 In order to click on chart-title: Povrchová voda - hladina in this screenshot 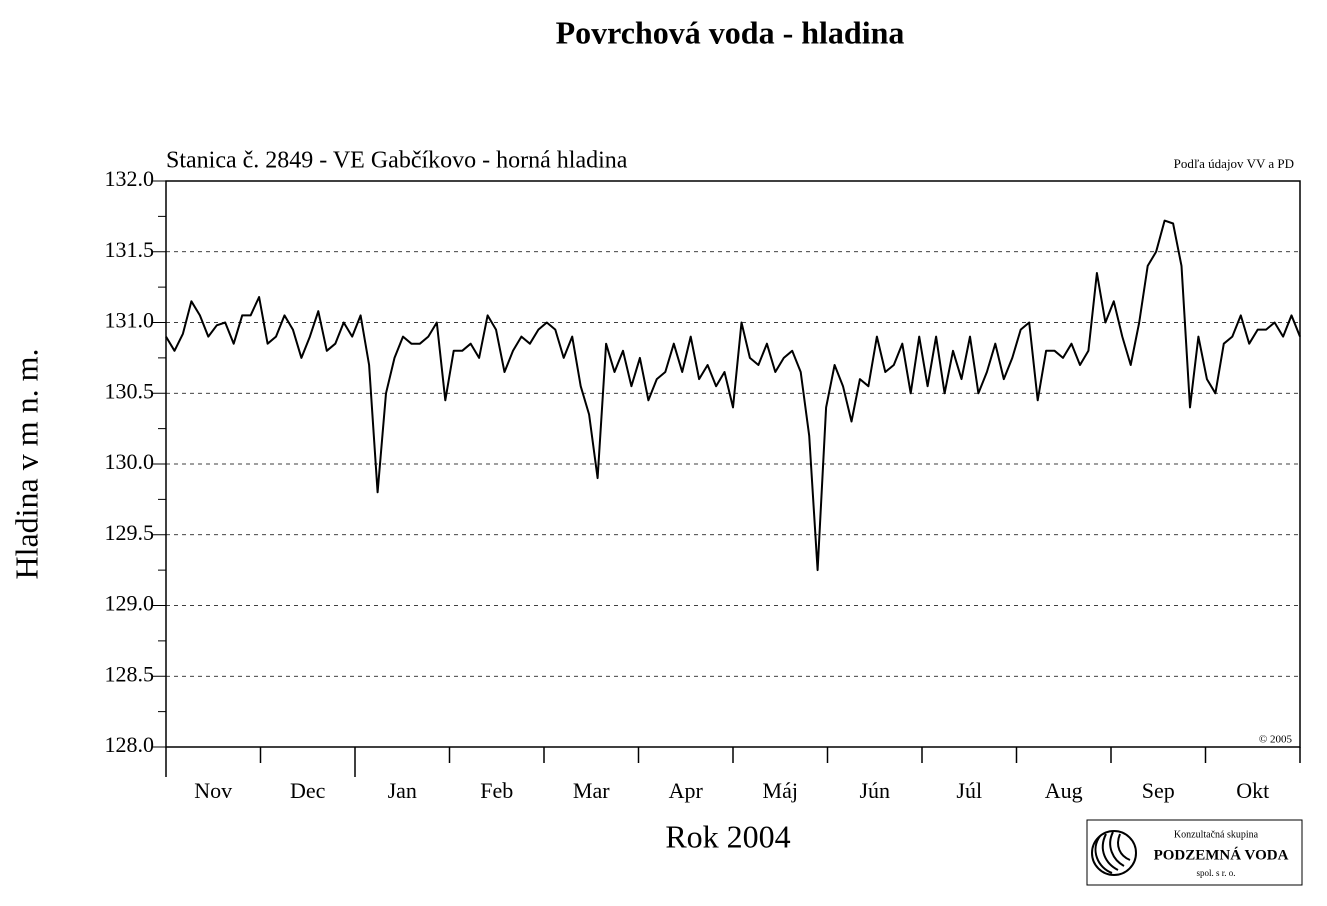, I will do `click(730, 32)`.